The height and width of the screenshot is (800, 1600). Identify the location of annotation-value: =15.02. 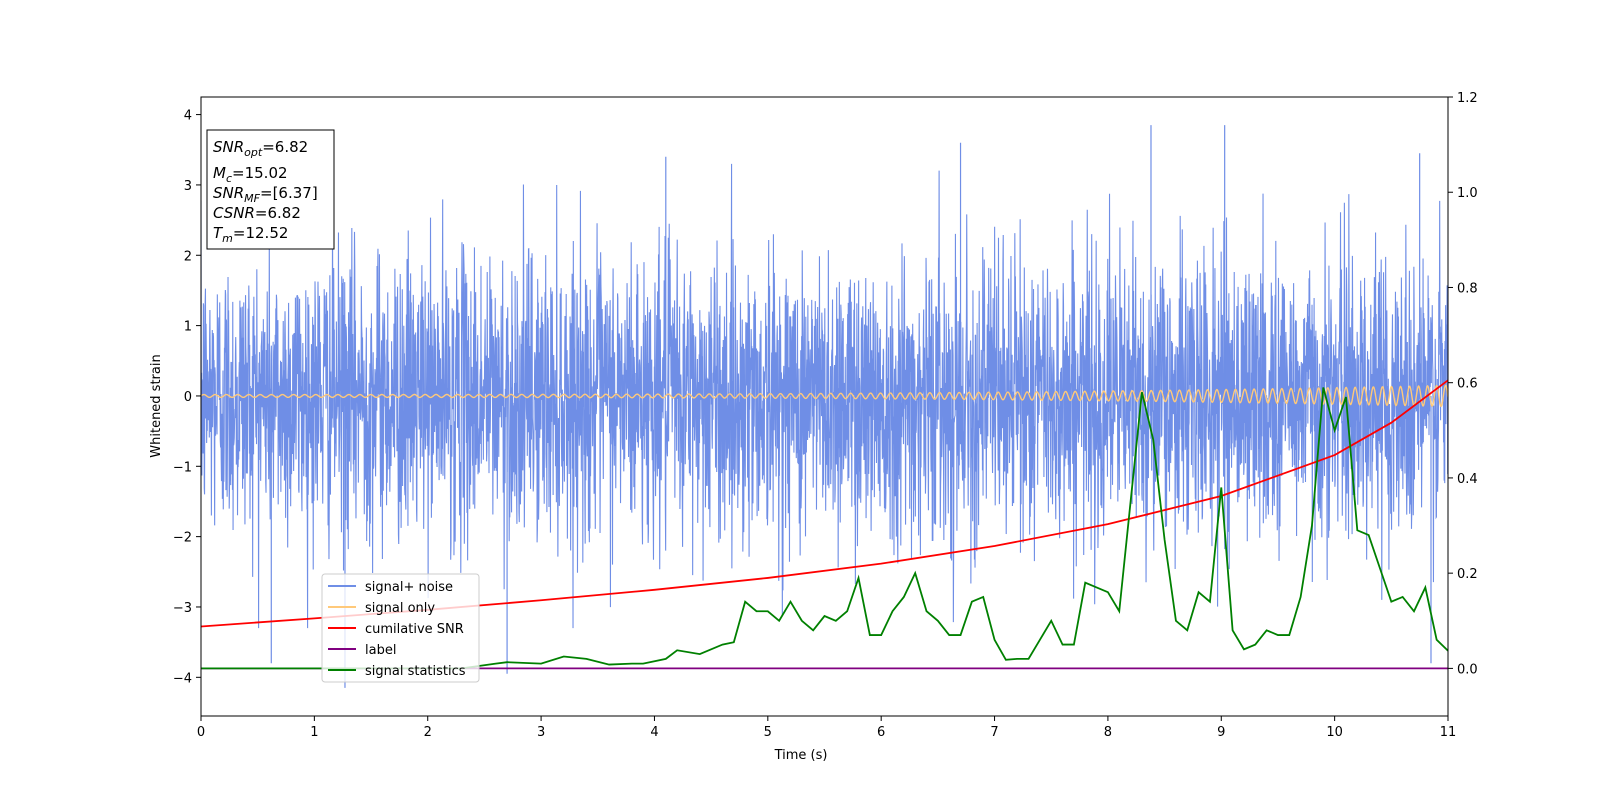
(260, 173).